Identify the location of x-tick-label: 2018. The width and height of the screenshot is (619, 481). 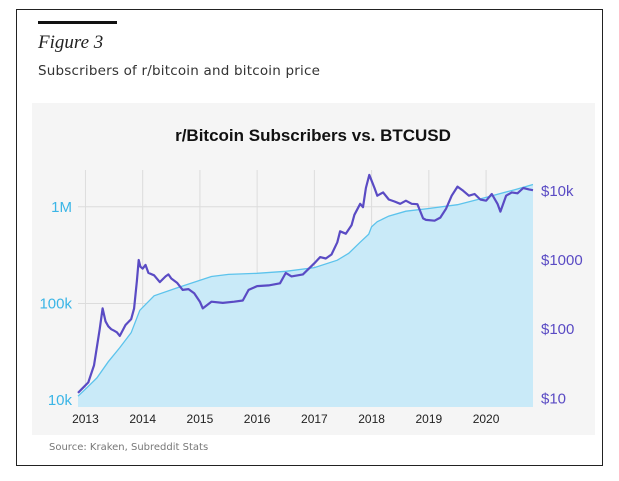
(371, 419).